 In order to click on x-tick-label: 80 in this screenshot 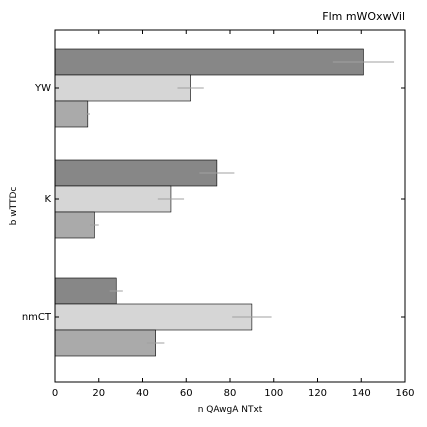, I will do `click(230, 393)`.